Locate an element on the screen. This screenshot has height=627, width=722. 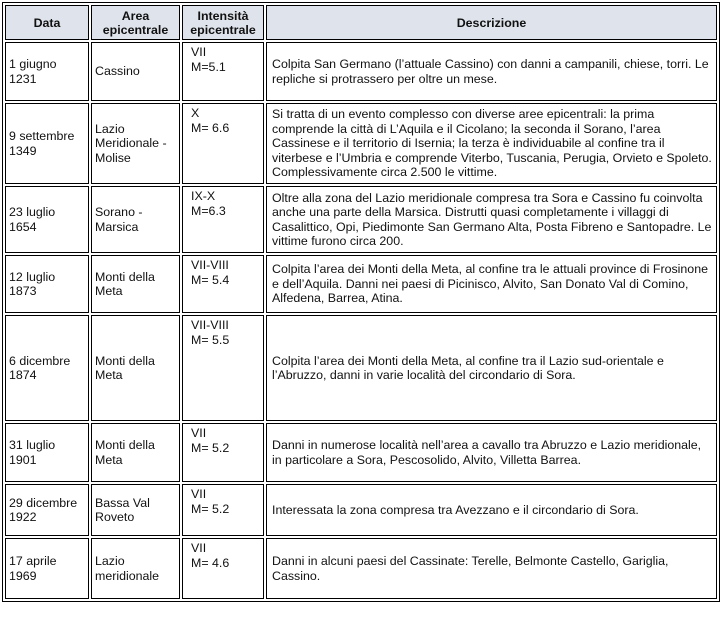
date-cell: 6 dicembre 1874 is located at coordinates (47, 368).